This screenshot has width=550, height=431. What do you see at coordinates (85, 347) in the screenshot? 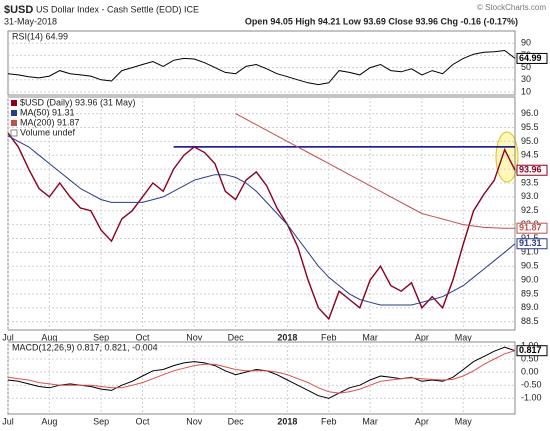
I see `panel-title: MACD(12,26,9) 0.817, 0.821, -0.004` at bounding box center [85, 347].